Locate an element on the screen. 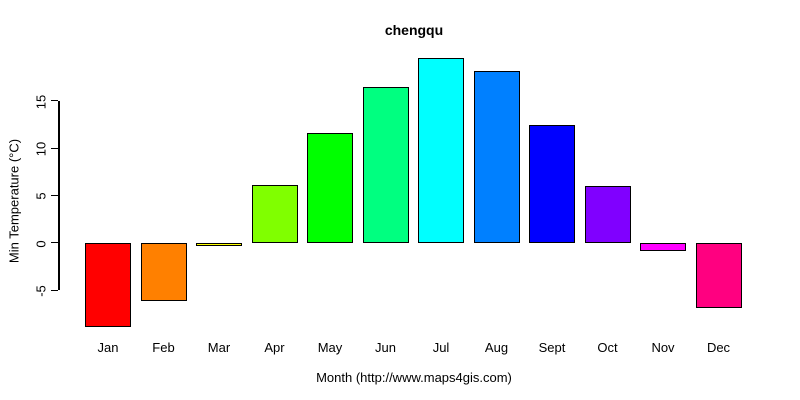  chart-title: chengqu is located at coordinates (414, 30).